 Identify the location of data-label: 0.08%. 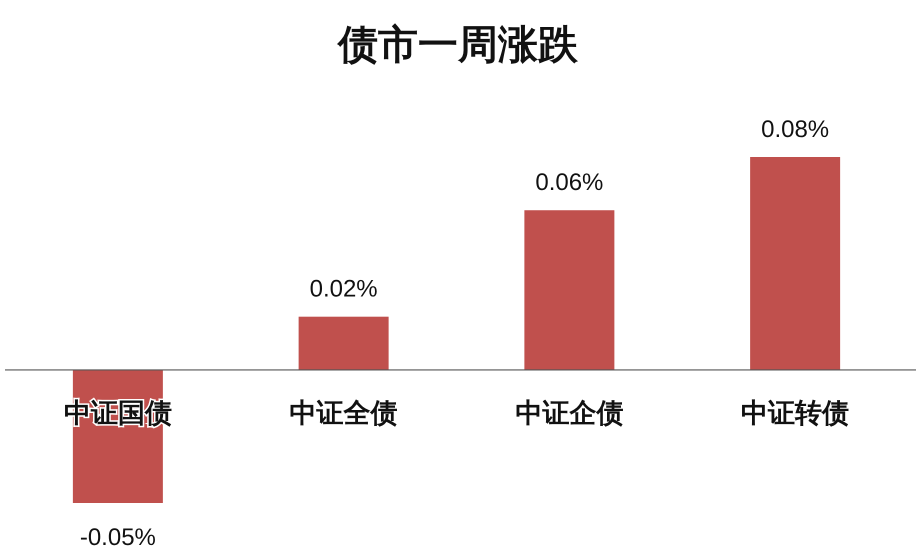
(795, 129).